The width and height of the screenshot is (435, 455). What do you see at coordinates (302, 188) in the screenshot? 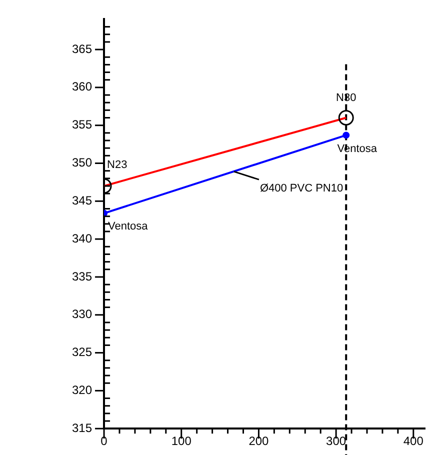
I see `annotation: Ø400 PVC PN10` at bounding box center [302, 188].